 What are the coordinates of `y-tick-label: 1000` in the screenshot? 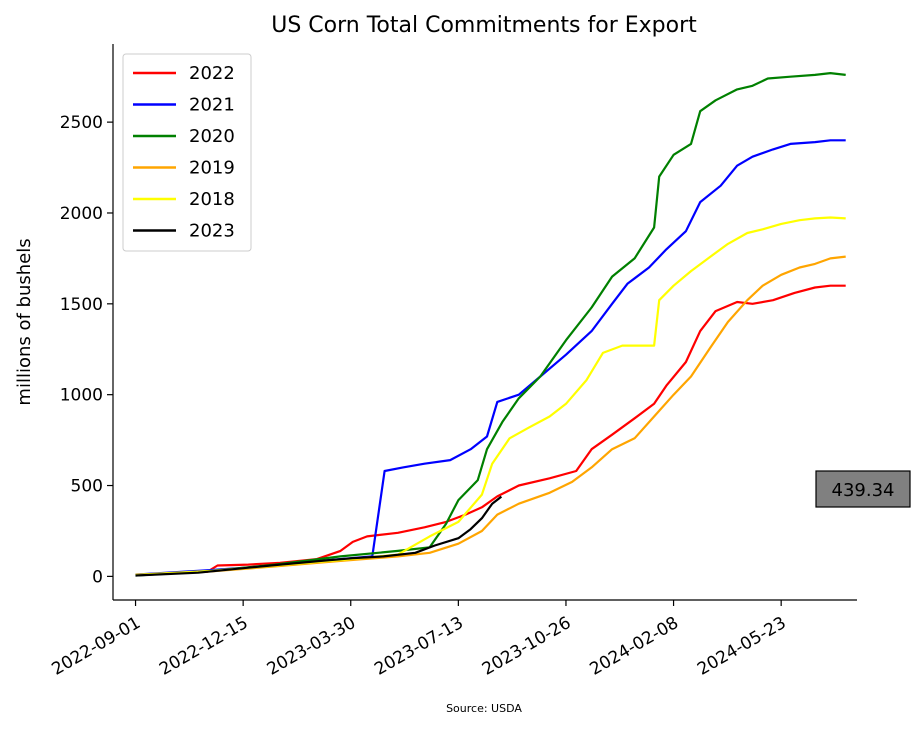 It's located at (81, 396).